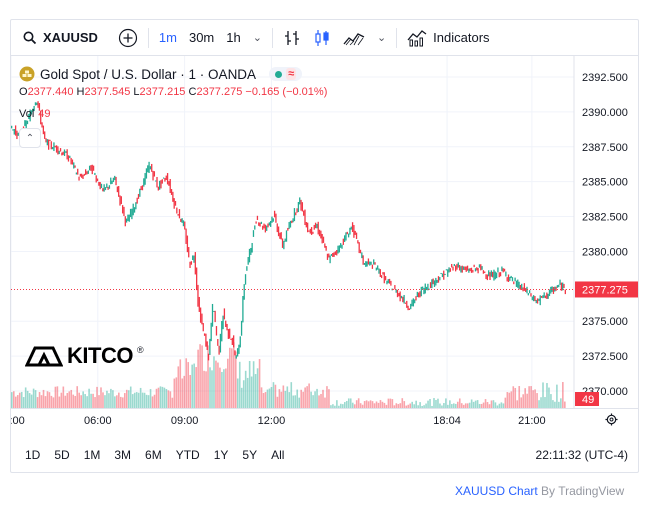  Describe the element at coordinates (123, 455) in the screenshot. I see `range-3m: 3M` at that location.